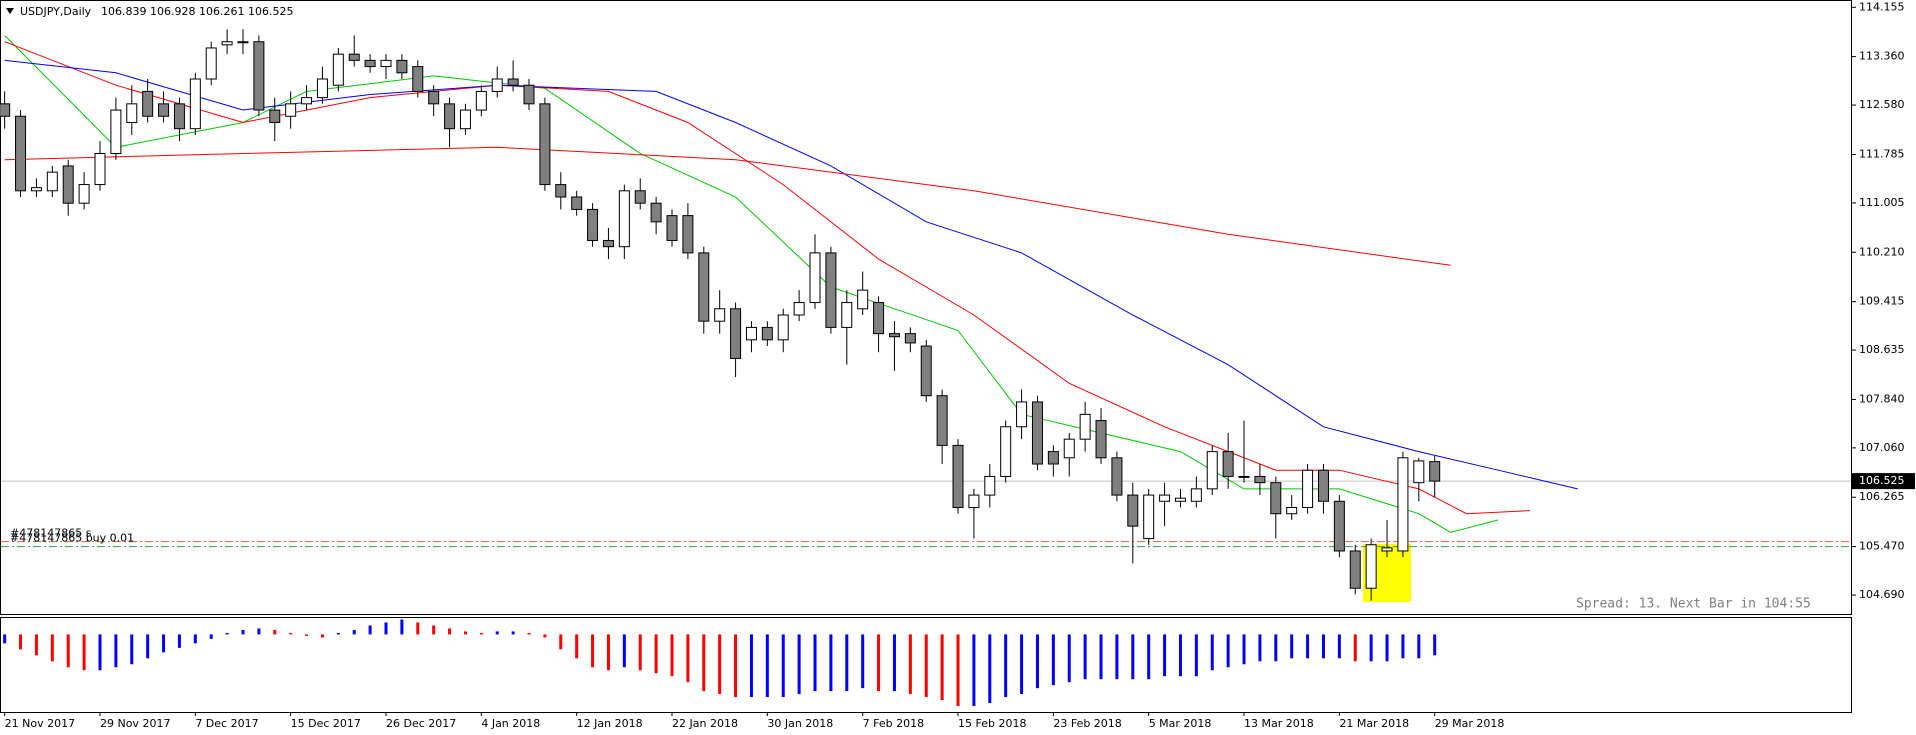 This screenshot has width=1916, height=735. What do you see at coordinates (124, 11) in the screenshot?
I see `header-open: 106.839` at bounding box center [124, 11].